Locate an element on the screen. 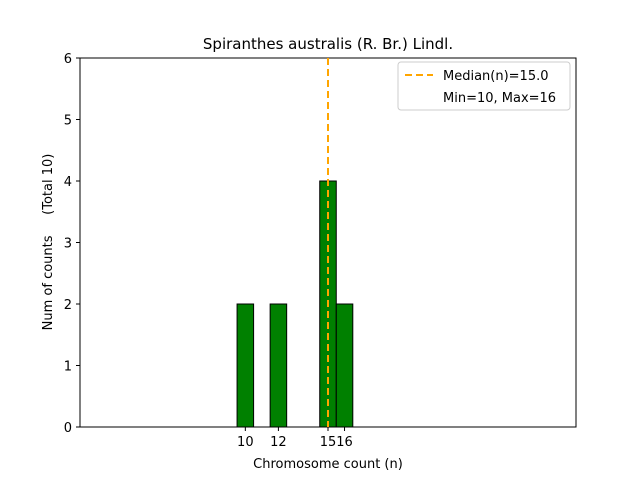 This screenshot has width=640, height=480. x-tick-label: 10 is located at coordinates (245, 442).